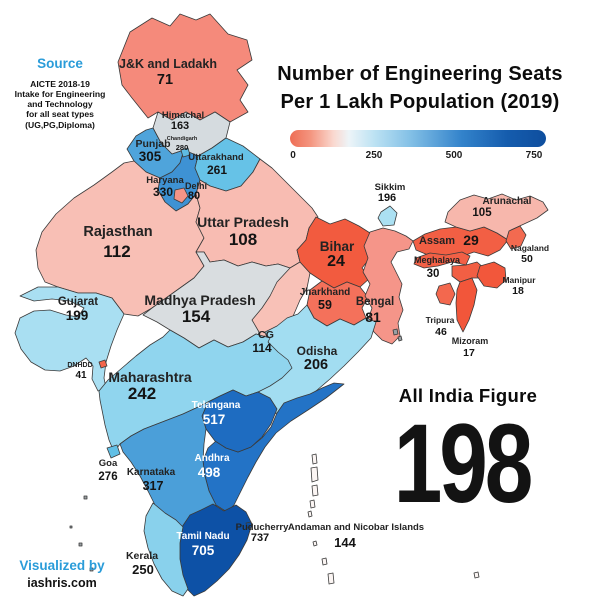  I want to click on state-shape-tamilnadu, so click(215, 550).